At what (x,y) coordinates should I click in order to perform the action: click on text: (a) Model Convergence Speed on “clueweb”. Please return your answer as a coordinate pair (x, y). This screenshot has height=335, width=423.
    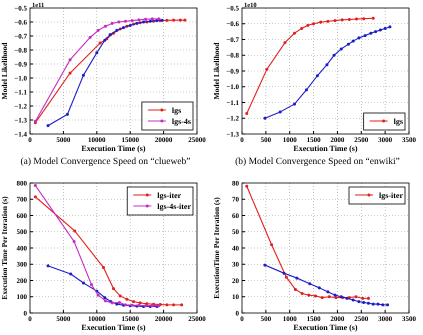
    Looking at the image, I should click on (105, 162).